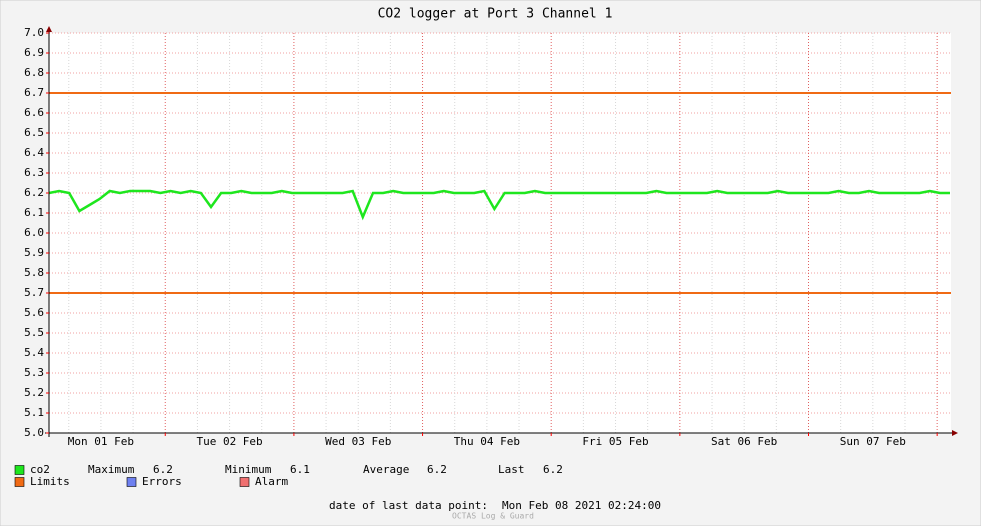 This screenshot has width=981, height=526. Describe the element at coordinates (34, 152) in the screenshot. I see `y-tick-label: 6.4` at that location.